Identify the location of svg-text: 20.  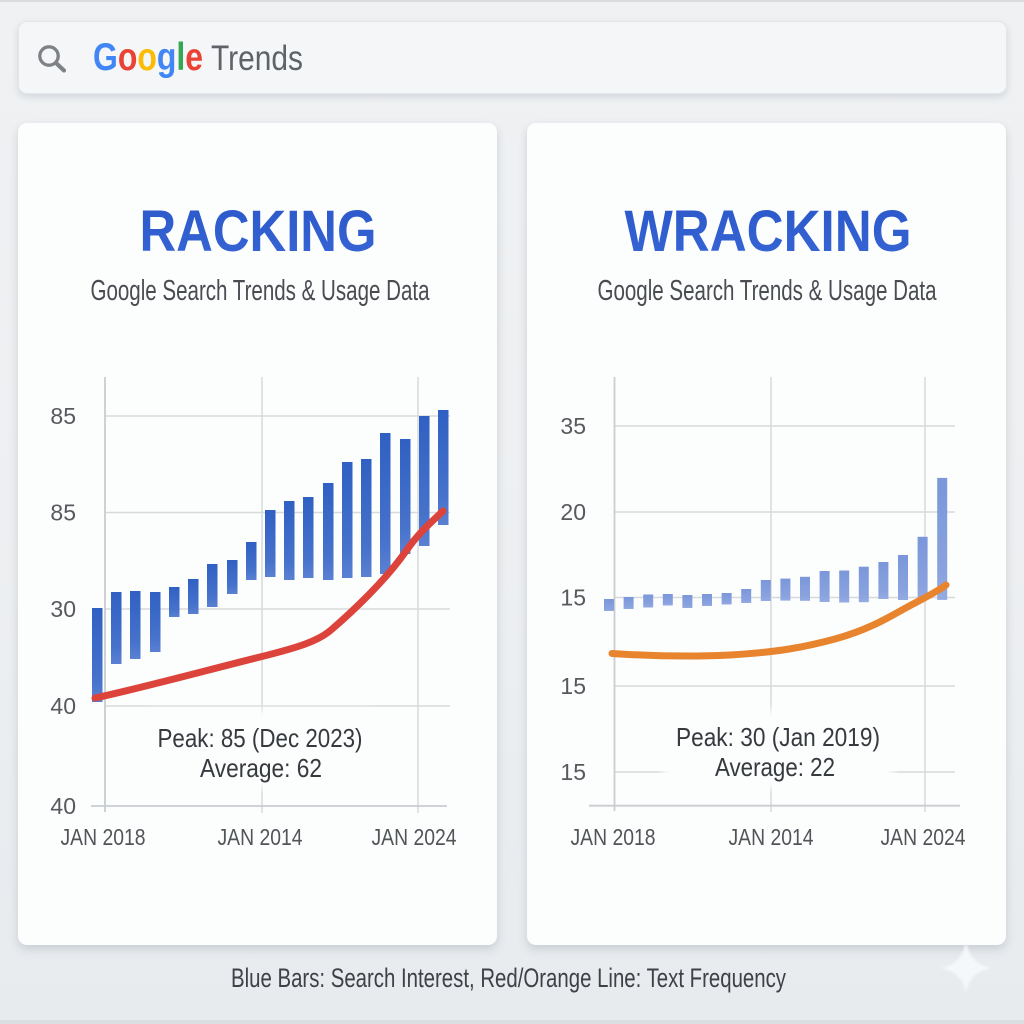
(573, 512).